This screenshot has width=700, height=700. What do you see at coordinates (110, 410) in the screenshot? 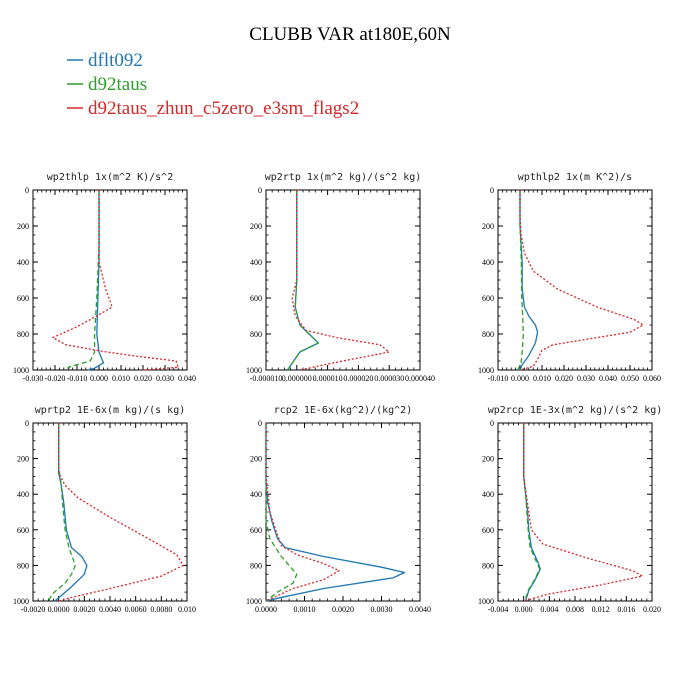
I see `panel-title: wprtp2 1E-6x(m kg)/(s kg)` at bounding box center [110, 410].